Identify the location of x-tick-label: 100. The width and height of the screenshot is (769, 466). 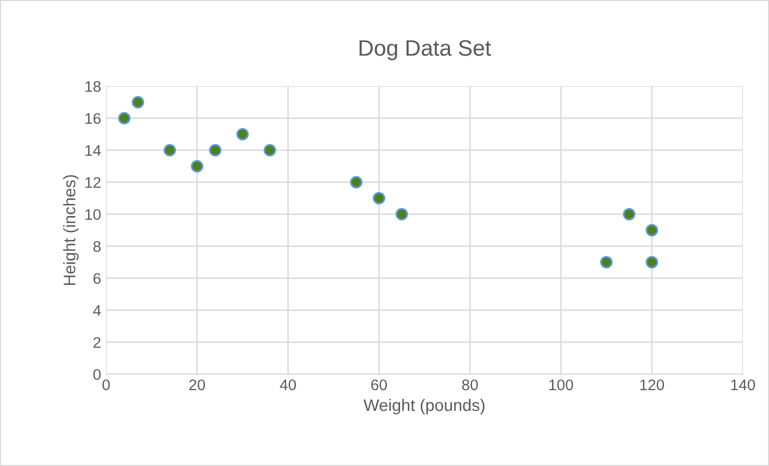
(561, 384).